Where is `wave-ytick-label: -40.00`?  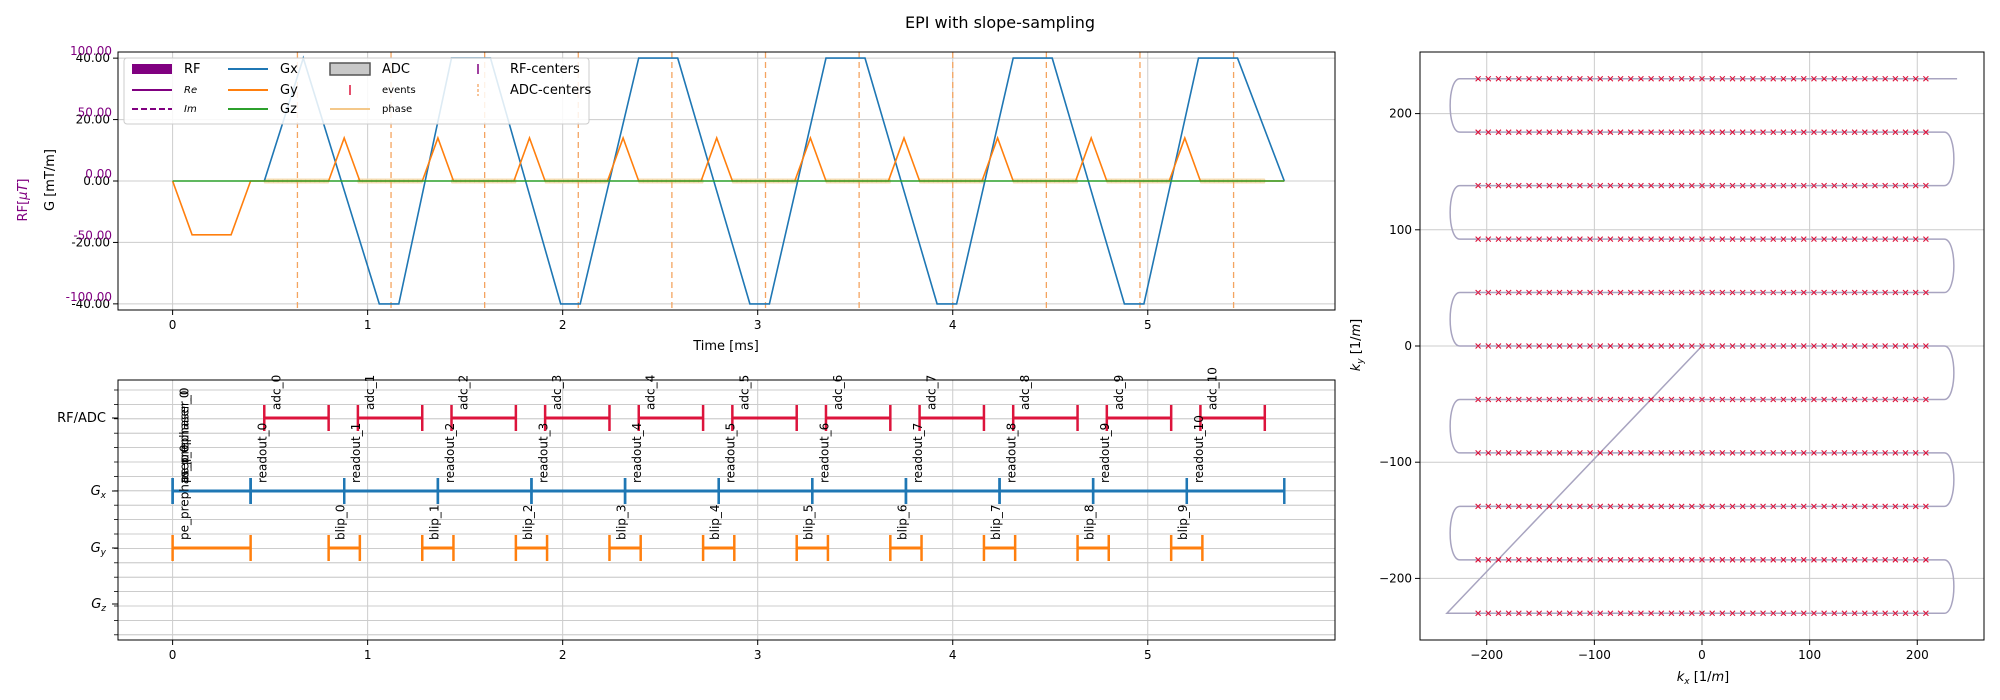
wave-ytick-label: -40.00 is located at coordinates (90, 304).